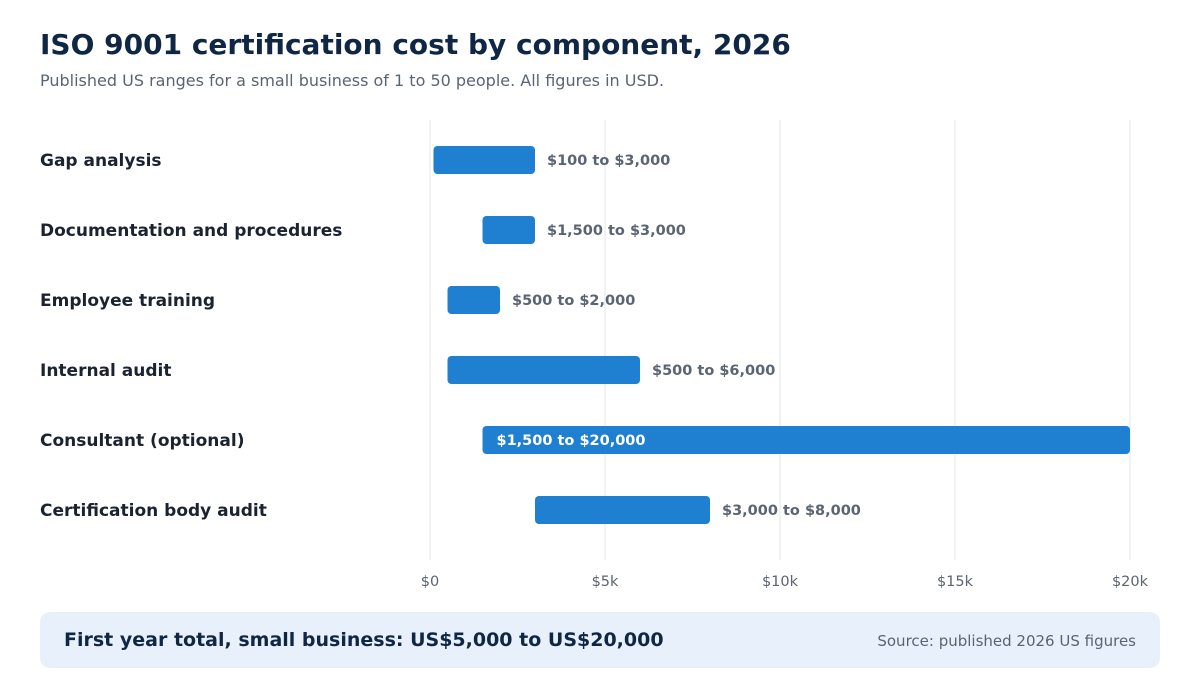 The width and height of the screenshot is (1200, 700). I want to click on x-tick-label: $0, so click(430, 582).